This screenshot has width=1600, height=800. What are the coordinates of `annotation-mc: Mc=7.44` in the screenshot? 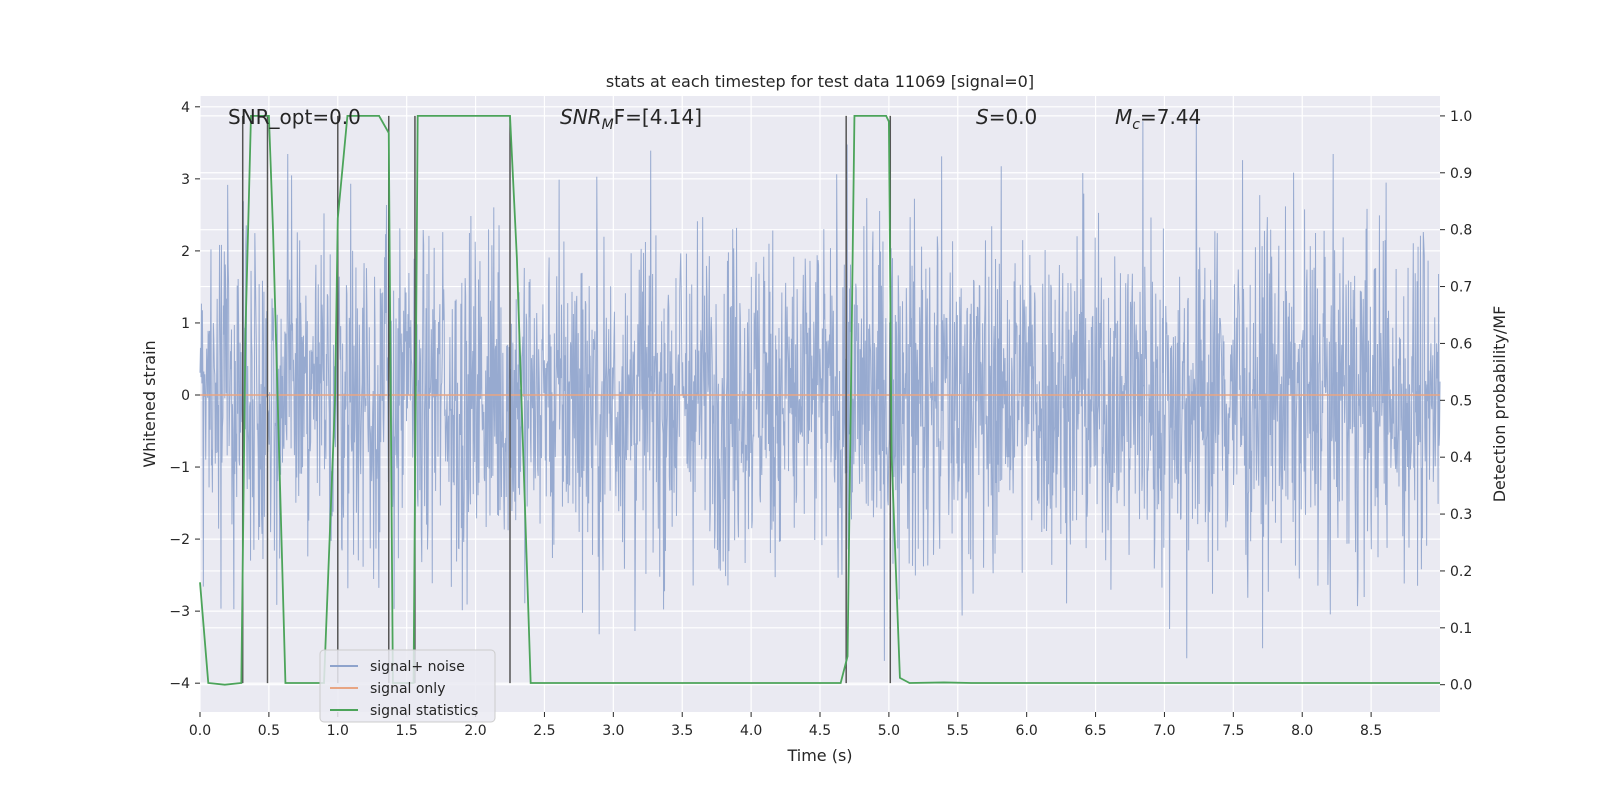 It's located at (1158, 119).